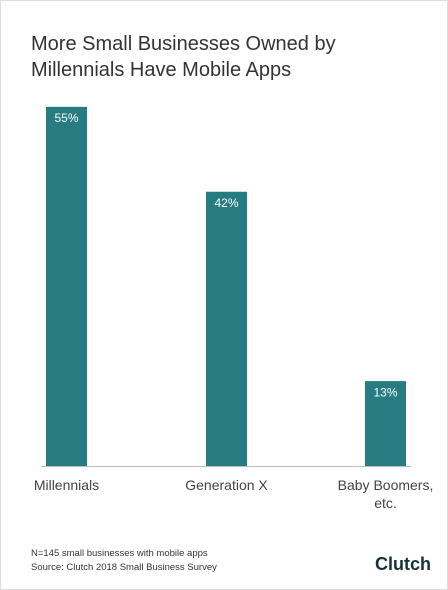 The image size is (448, 590). What do you see at coordinates (119, 553) in the screenshot?
I see `note: N=145 small businesses with mobile apps` at bounding box center [119, 553].